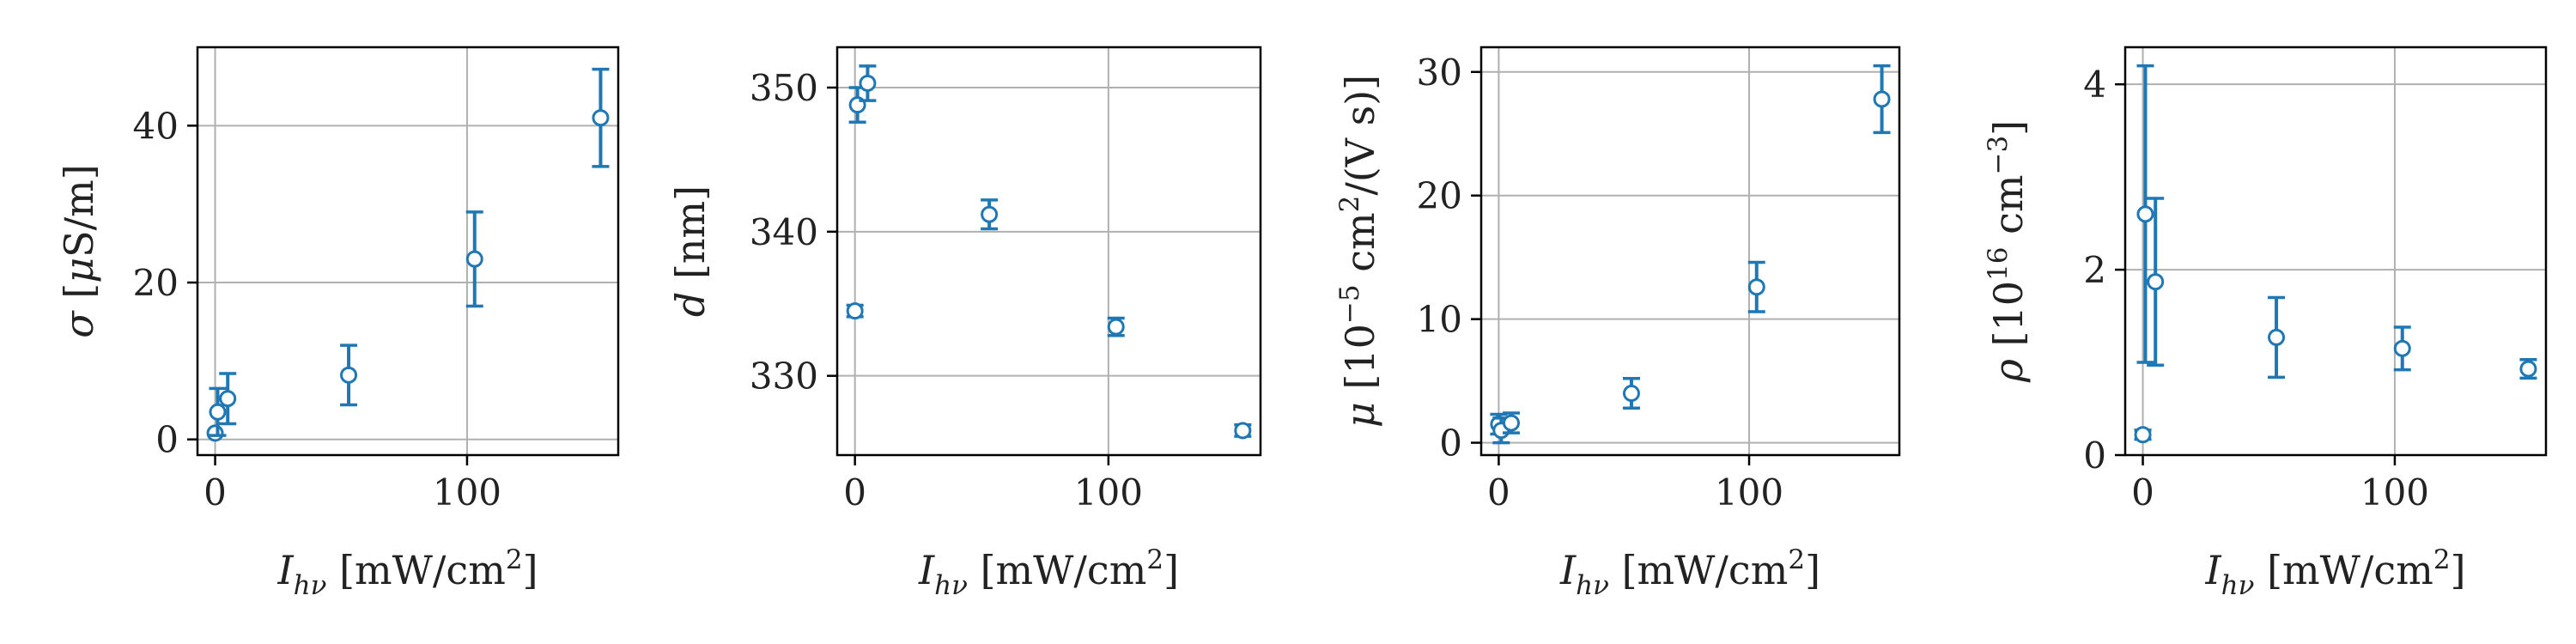  I want to click on y-tick-label: 4, so click(2094, 85).